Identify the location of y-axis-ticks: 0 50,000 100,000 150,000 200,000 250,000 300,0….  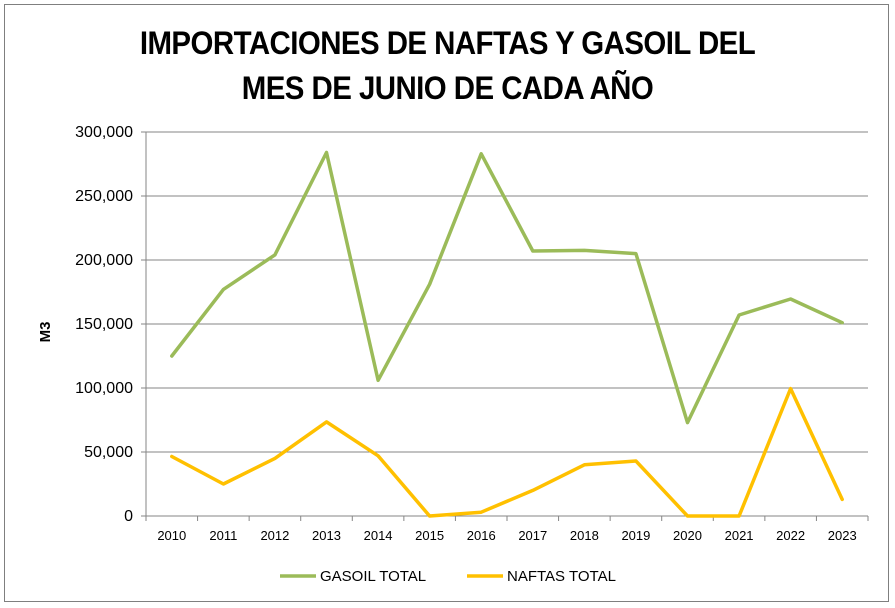
(110, 324).